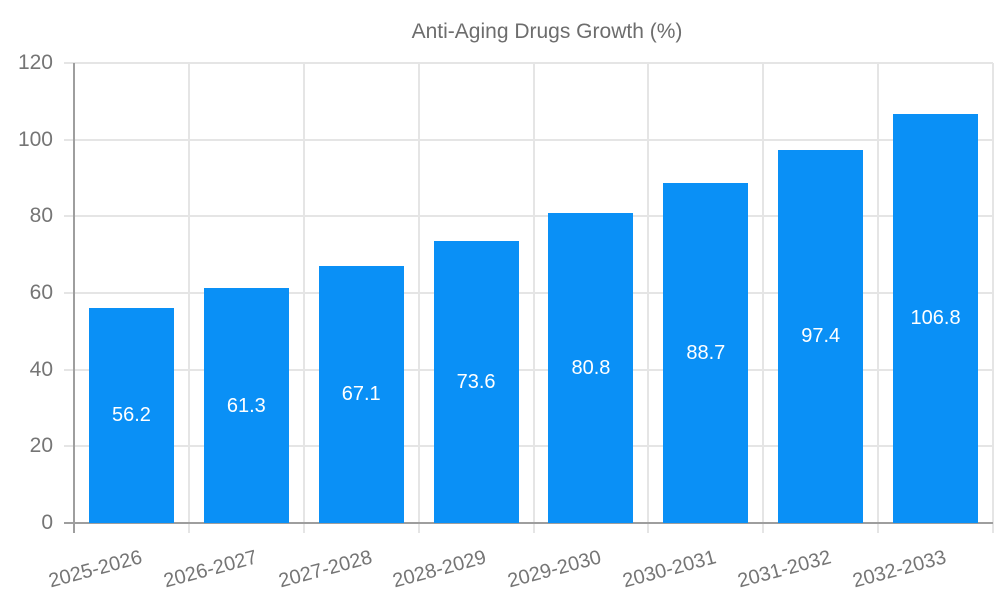 The width and height of the screenshot is (1000, 600). I want to click on bar-value-label: 67.1, so click(361, 394).